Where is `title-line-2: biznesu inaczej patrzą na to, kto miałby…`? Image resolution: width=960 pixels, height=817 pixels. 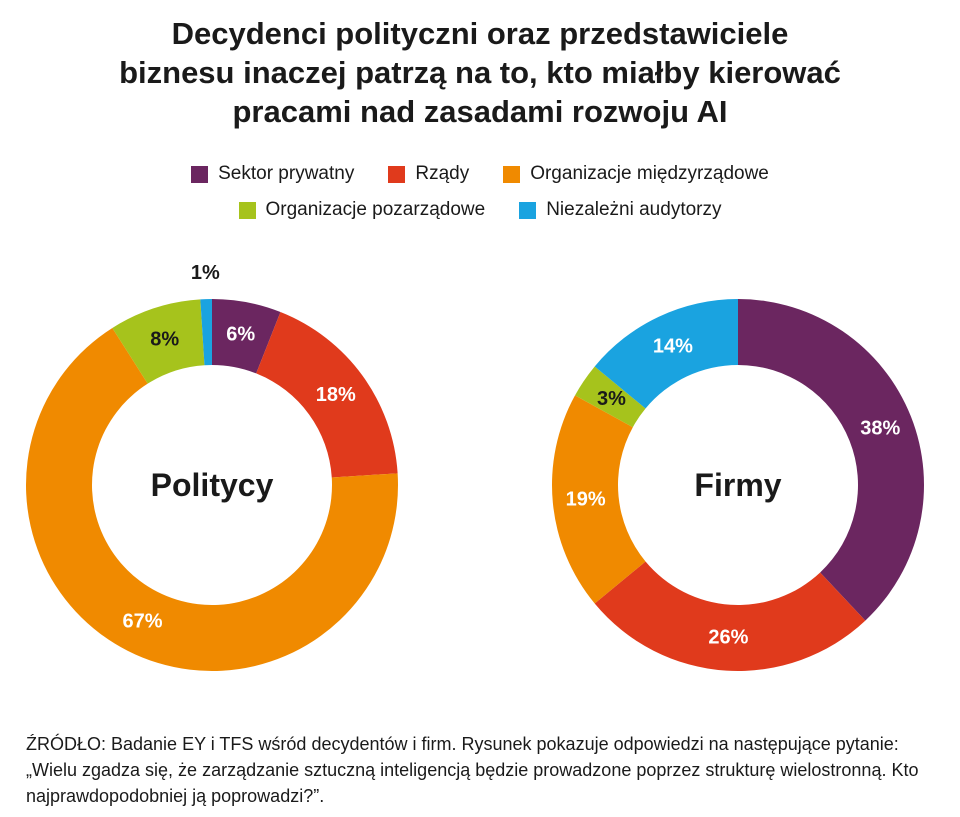 title-line-2: biznesu inaczej patrzą na to, kto miałby… is located at coordinates (480, 72).